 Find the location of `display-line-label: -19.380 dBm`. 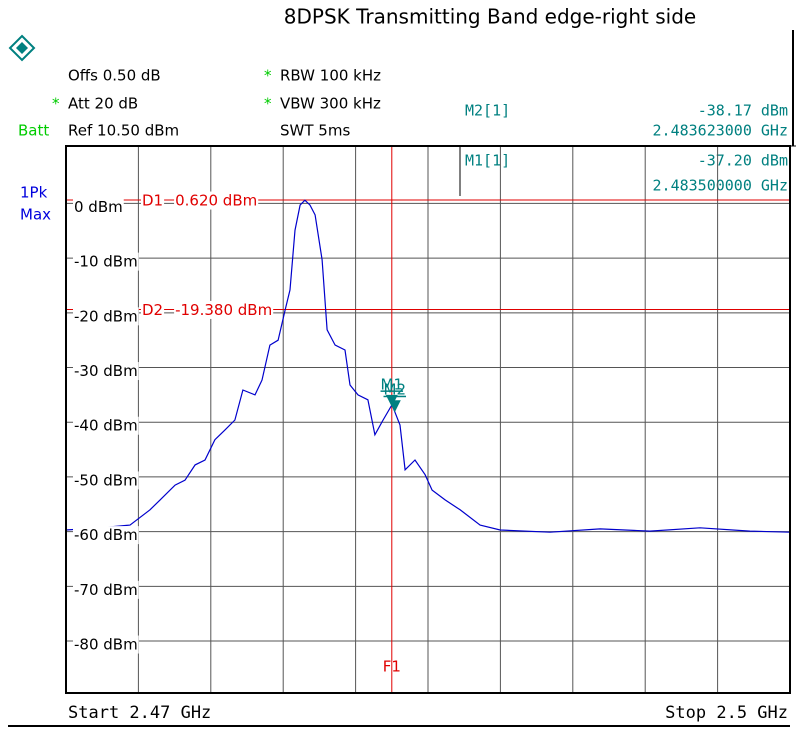

display-line-label: -19.380 dBm is located at coordinates (223, 310).